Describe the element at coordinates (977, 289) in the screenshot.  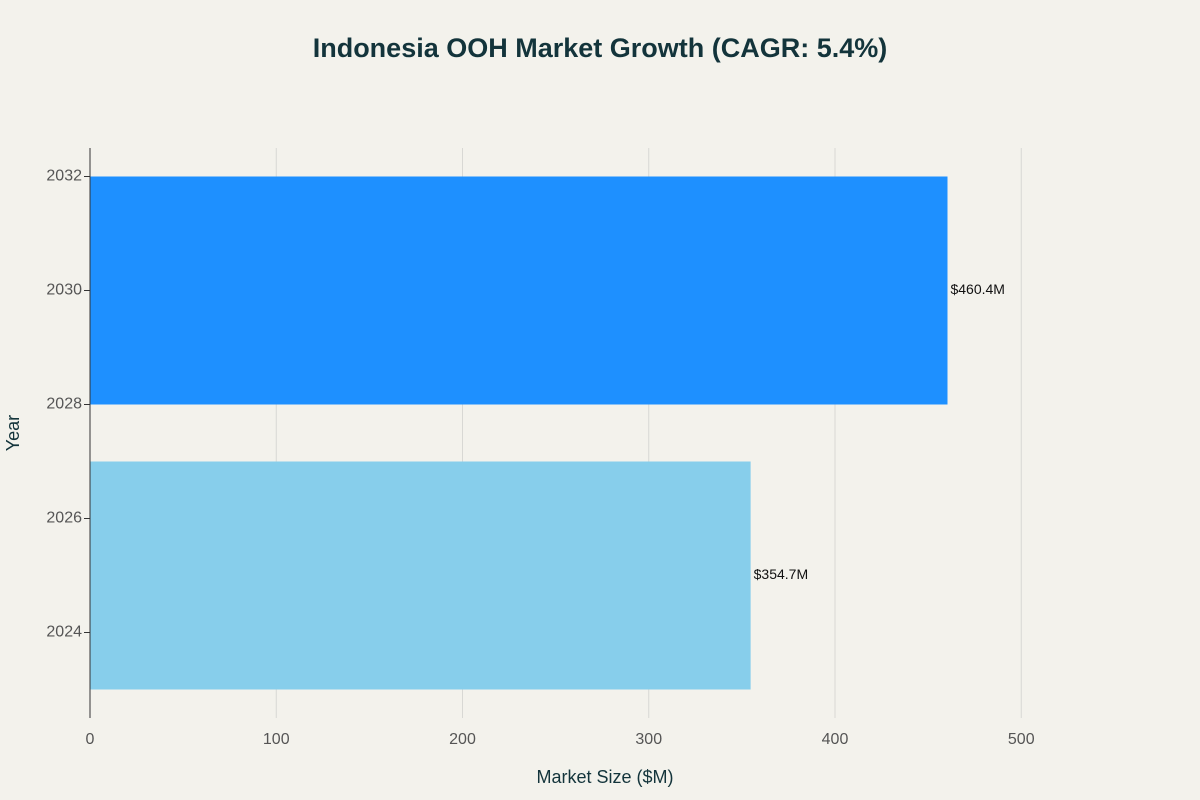
I see `value-label: $460.4M` at that location.